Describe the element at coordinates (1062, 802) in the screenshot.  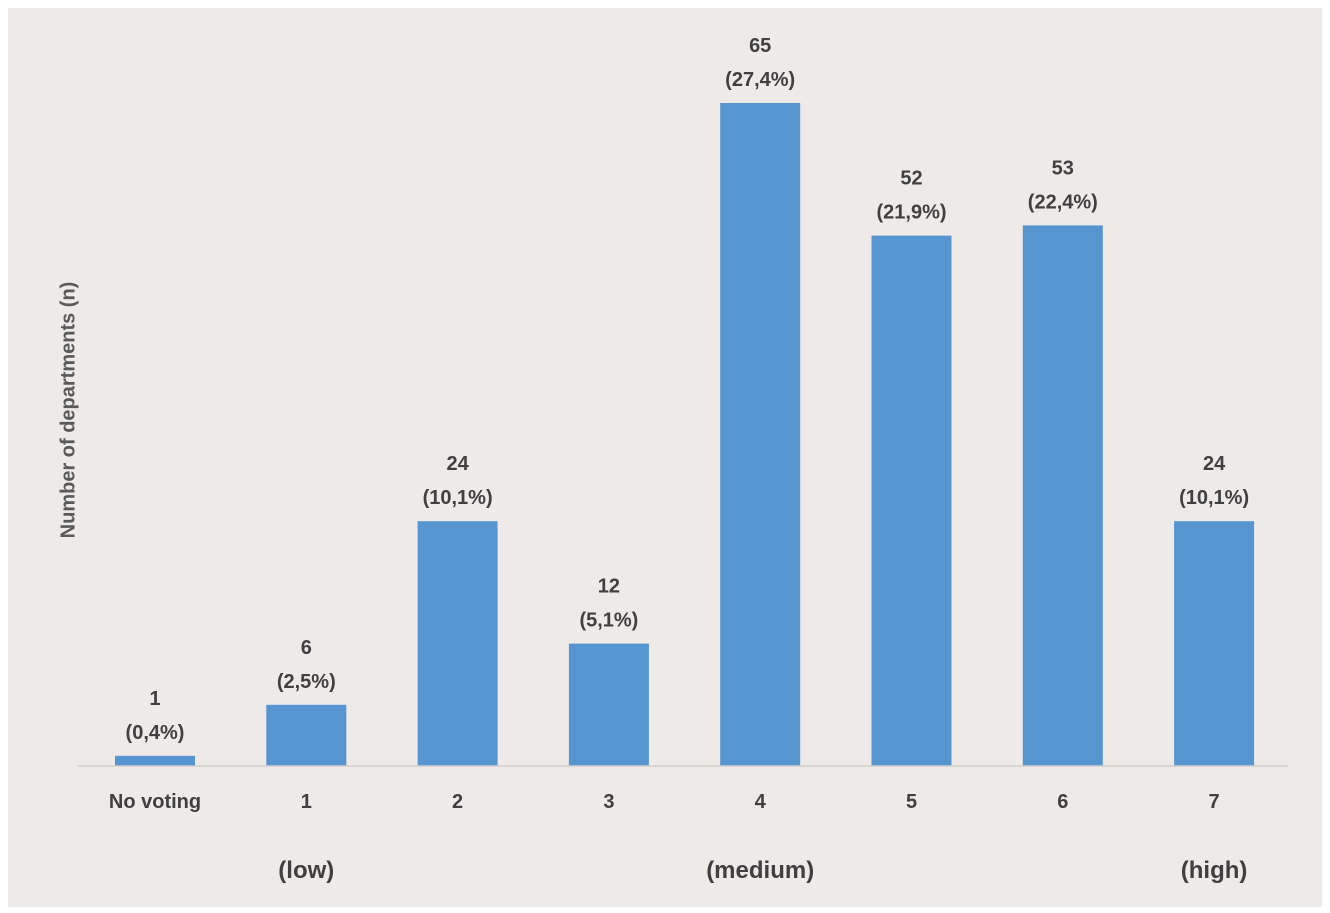
I see `x-tick-label: 6` at that location.